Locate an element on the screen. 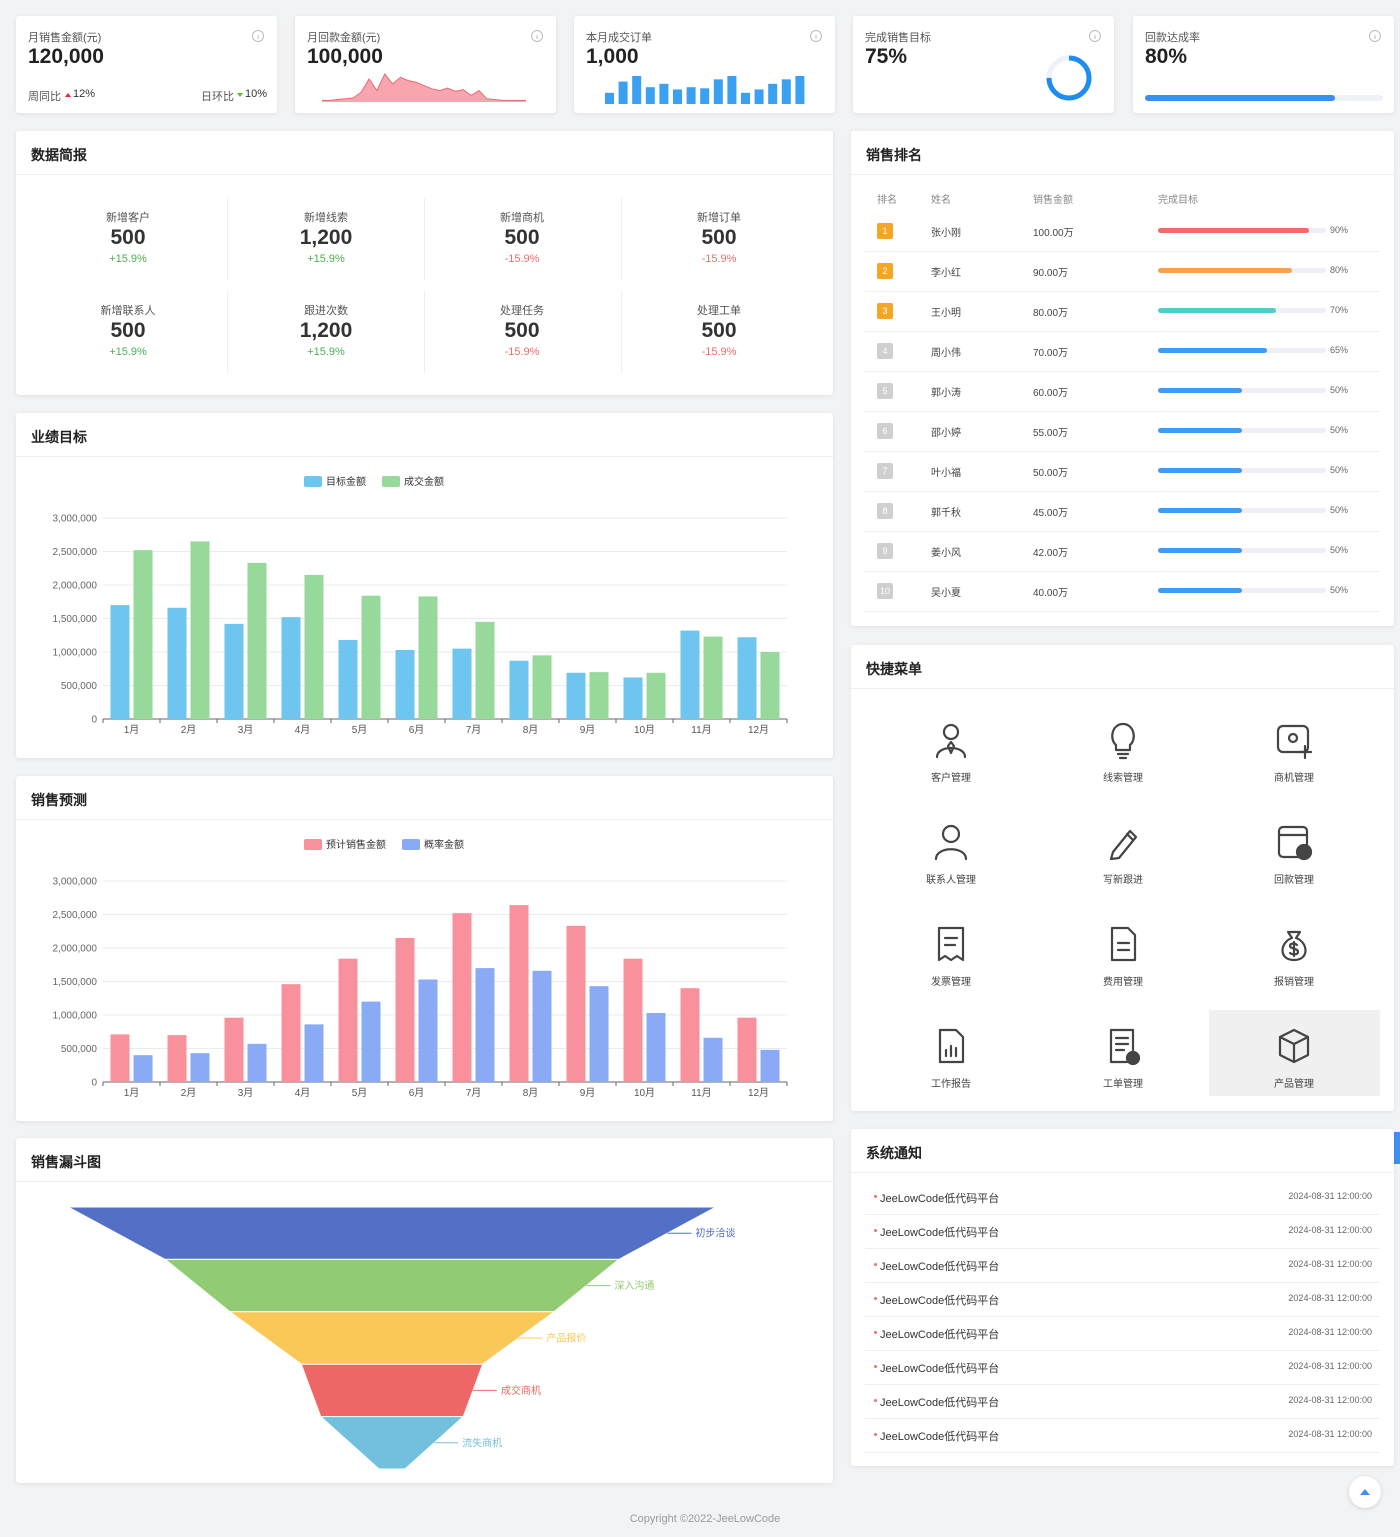  sparkline-area is located at coordinates (424, 88).